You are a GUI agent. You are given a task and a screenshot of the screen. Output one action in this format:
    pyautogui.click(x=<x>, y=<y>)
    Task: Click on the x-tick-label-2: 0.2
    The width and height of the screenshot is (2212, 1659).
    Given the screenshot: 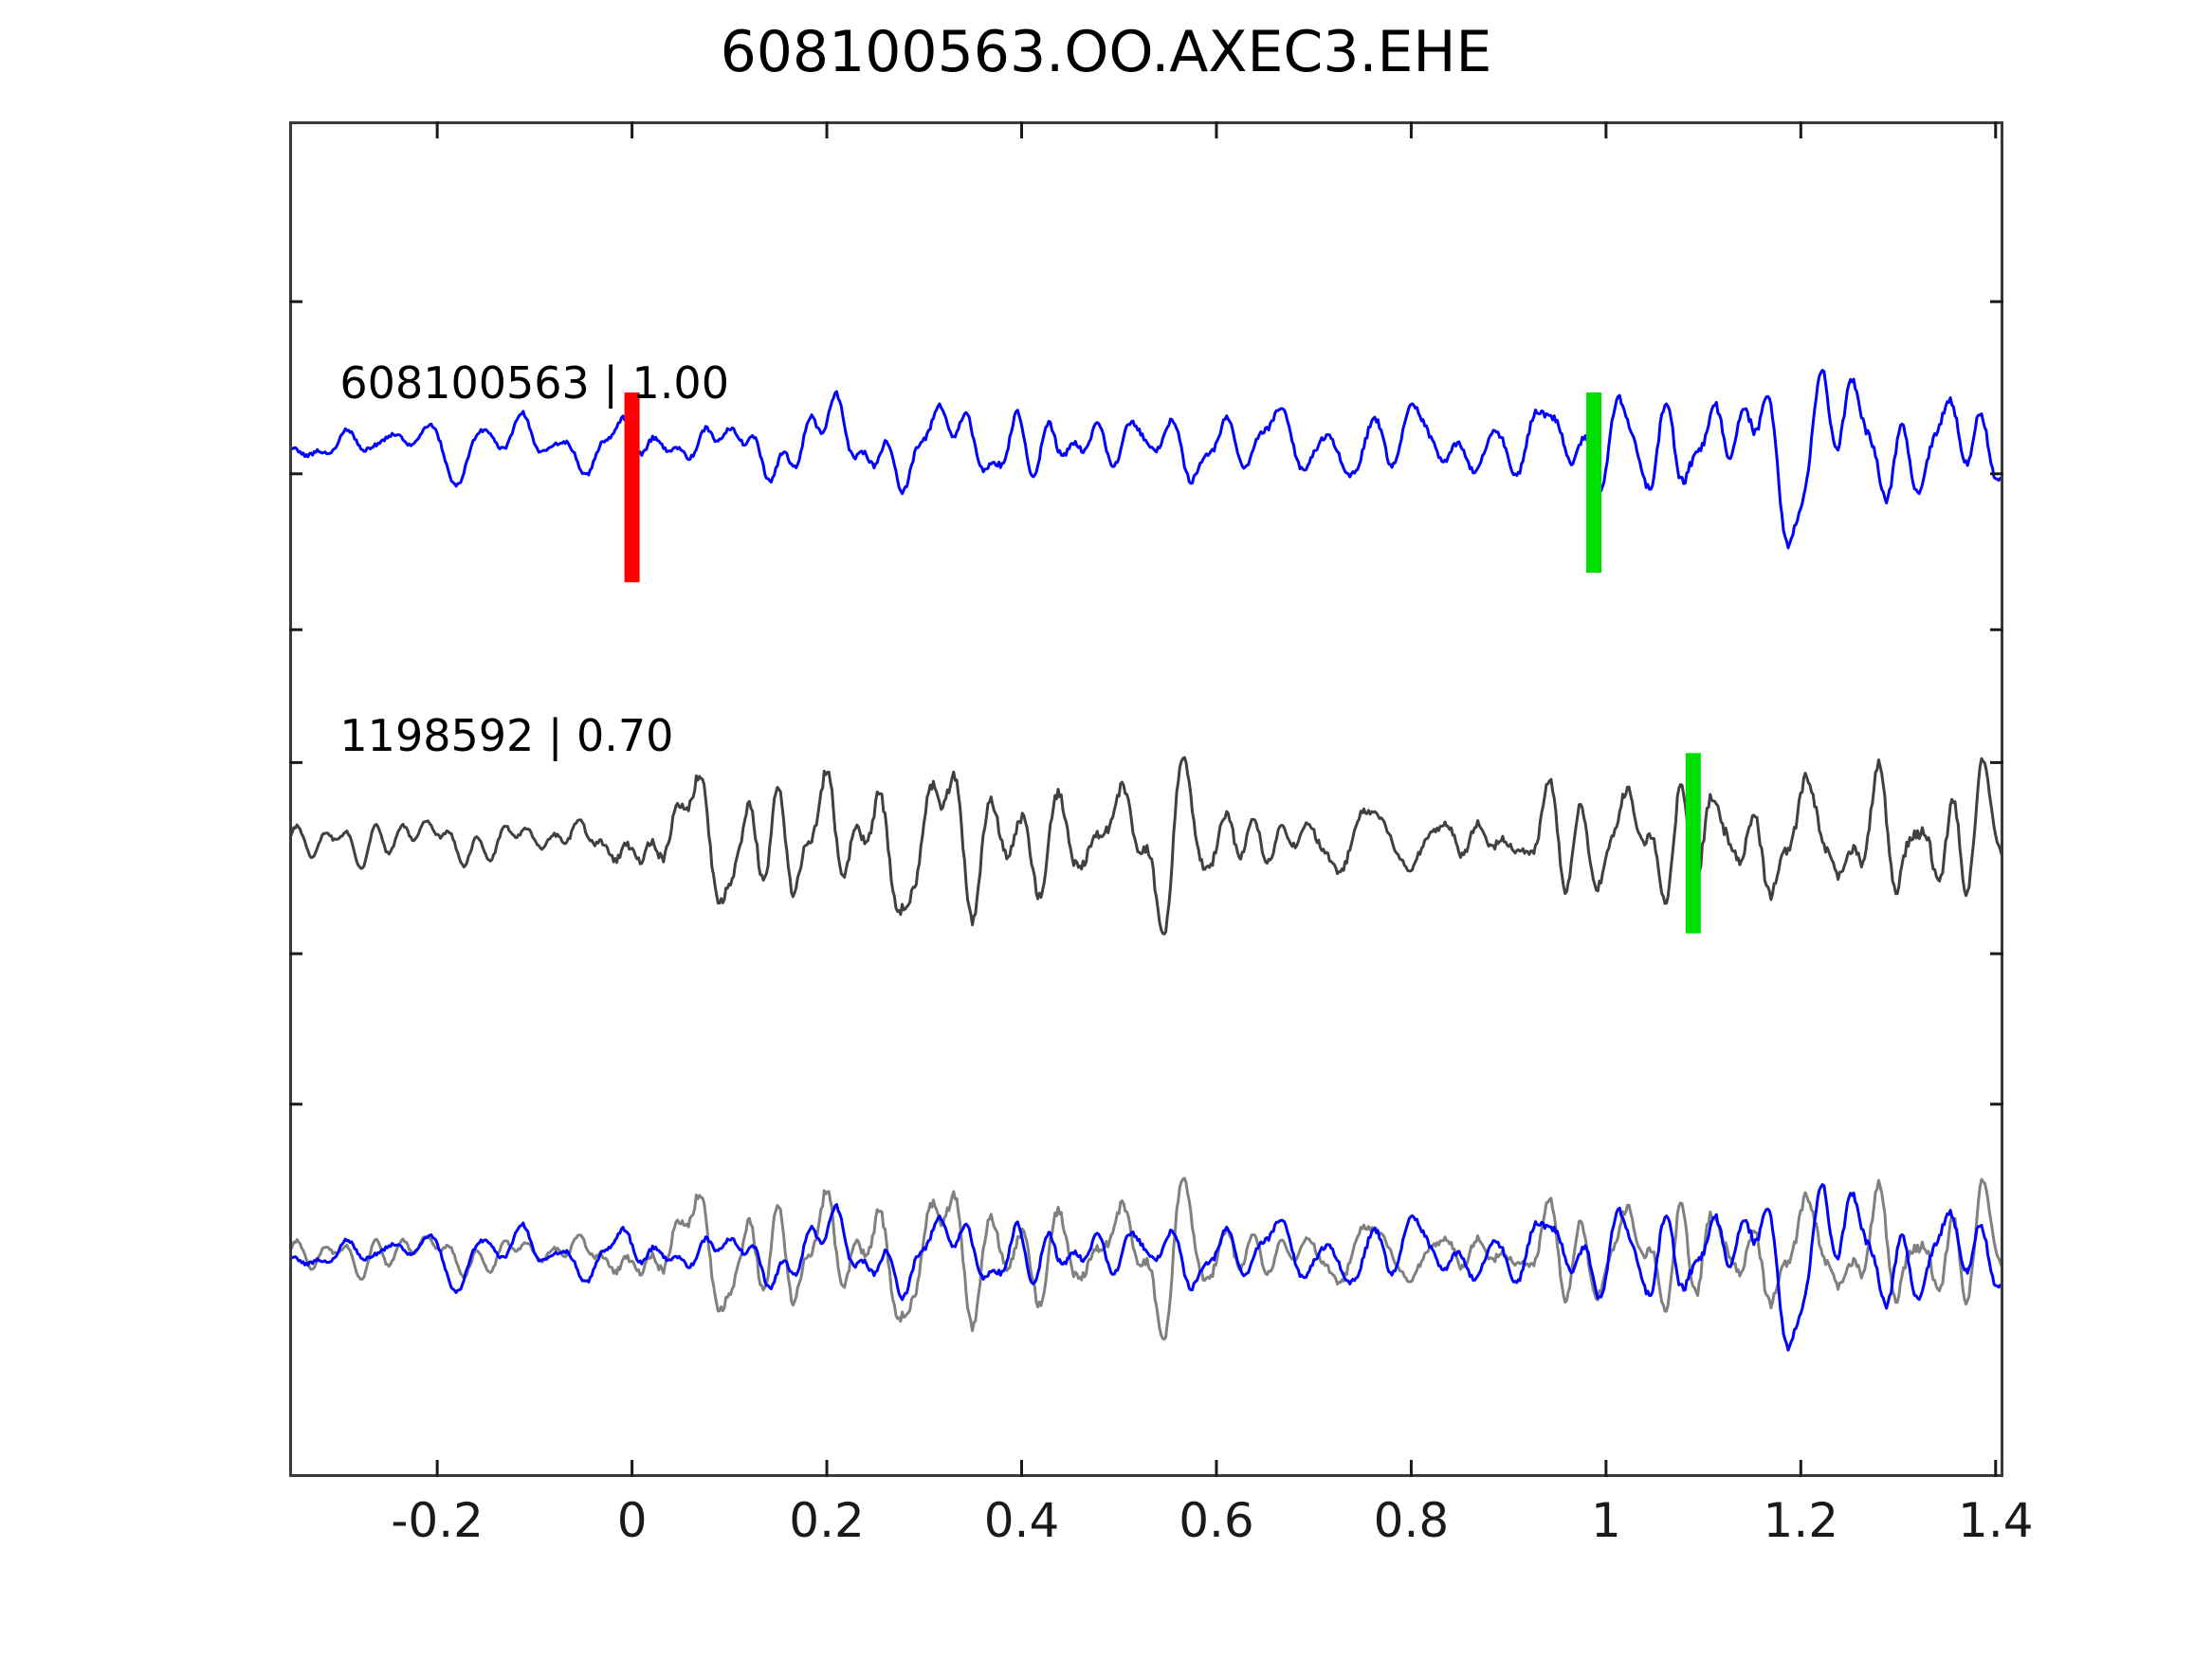 What is the action you would take?
    pyautogui.click(x=827, y=1520)
    